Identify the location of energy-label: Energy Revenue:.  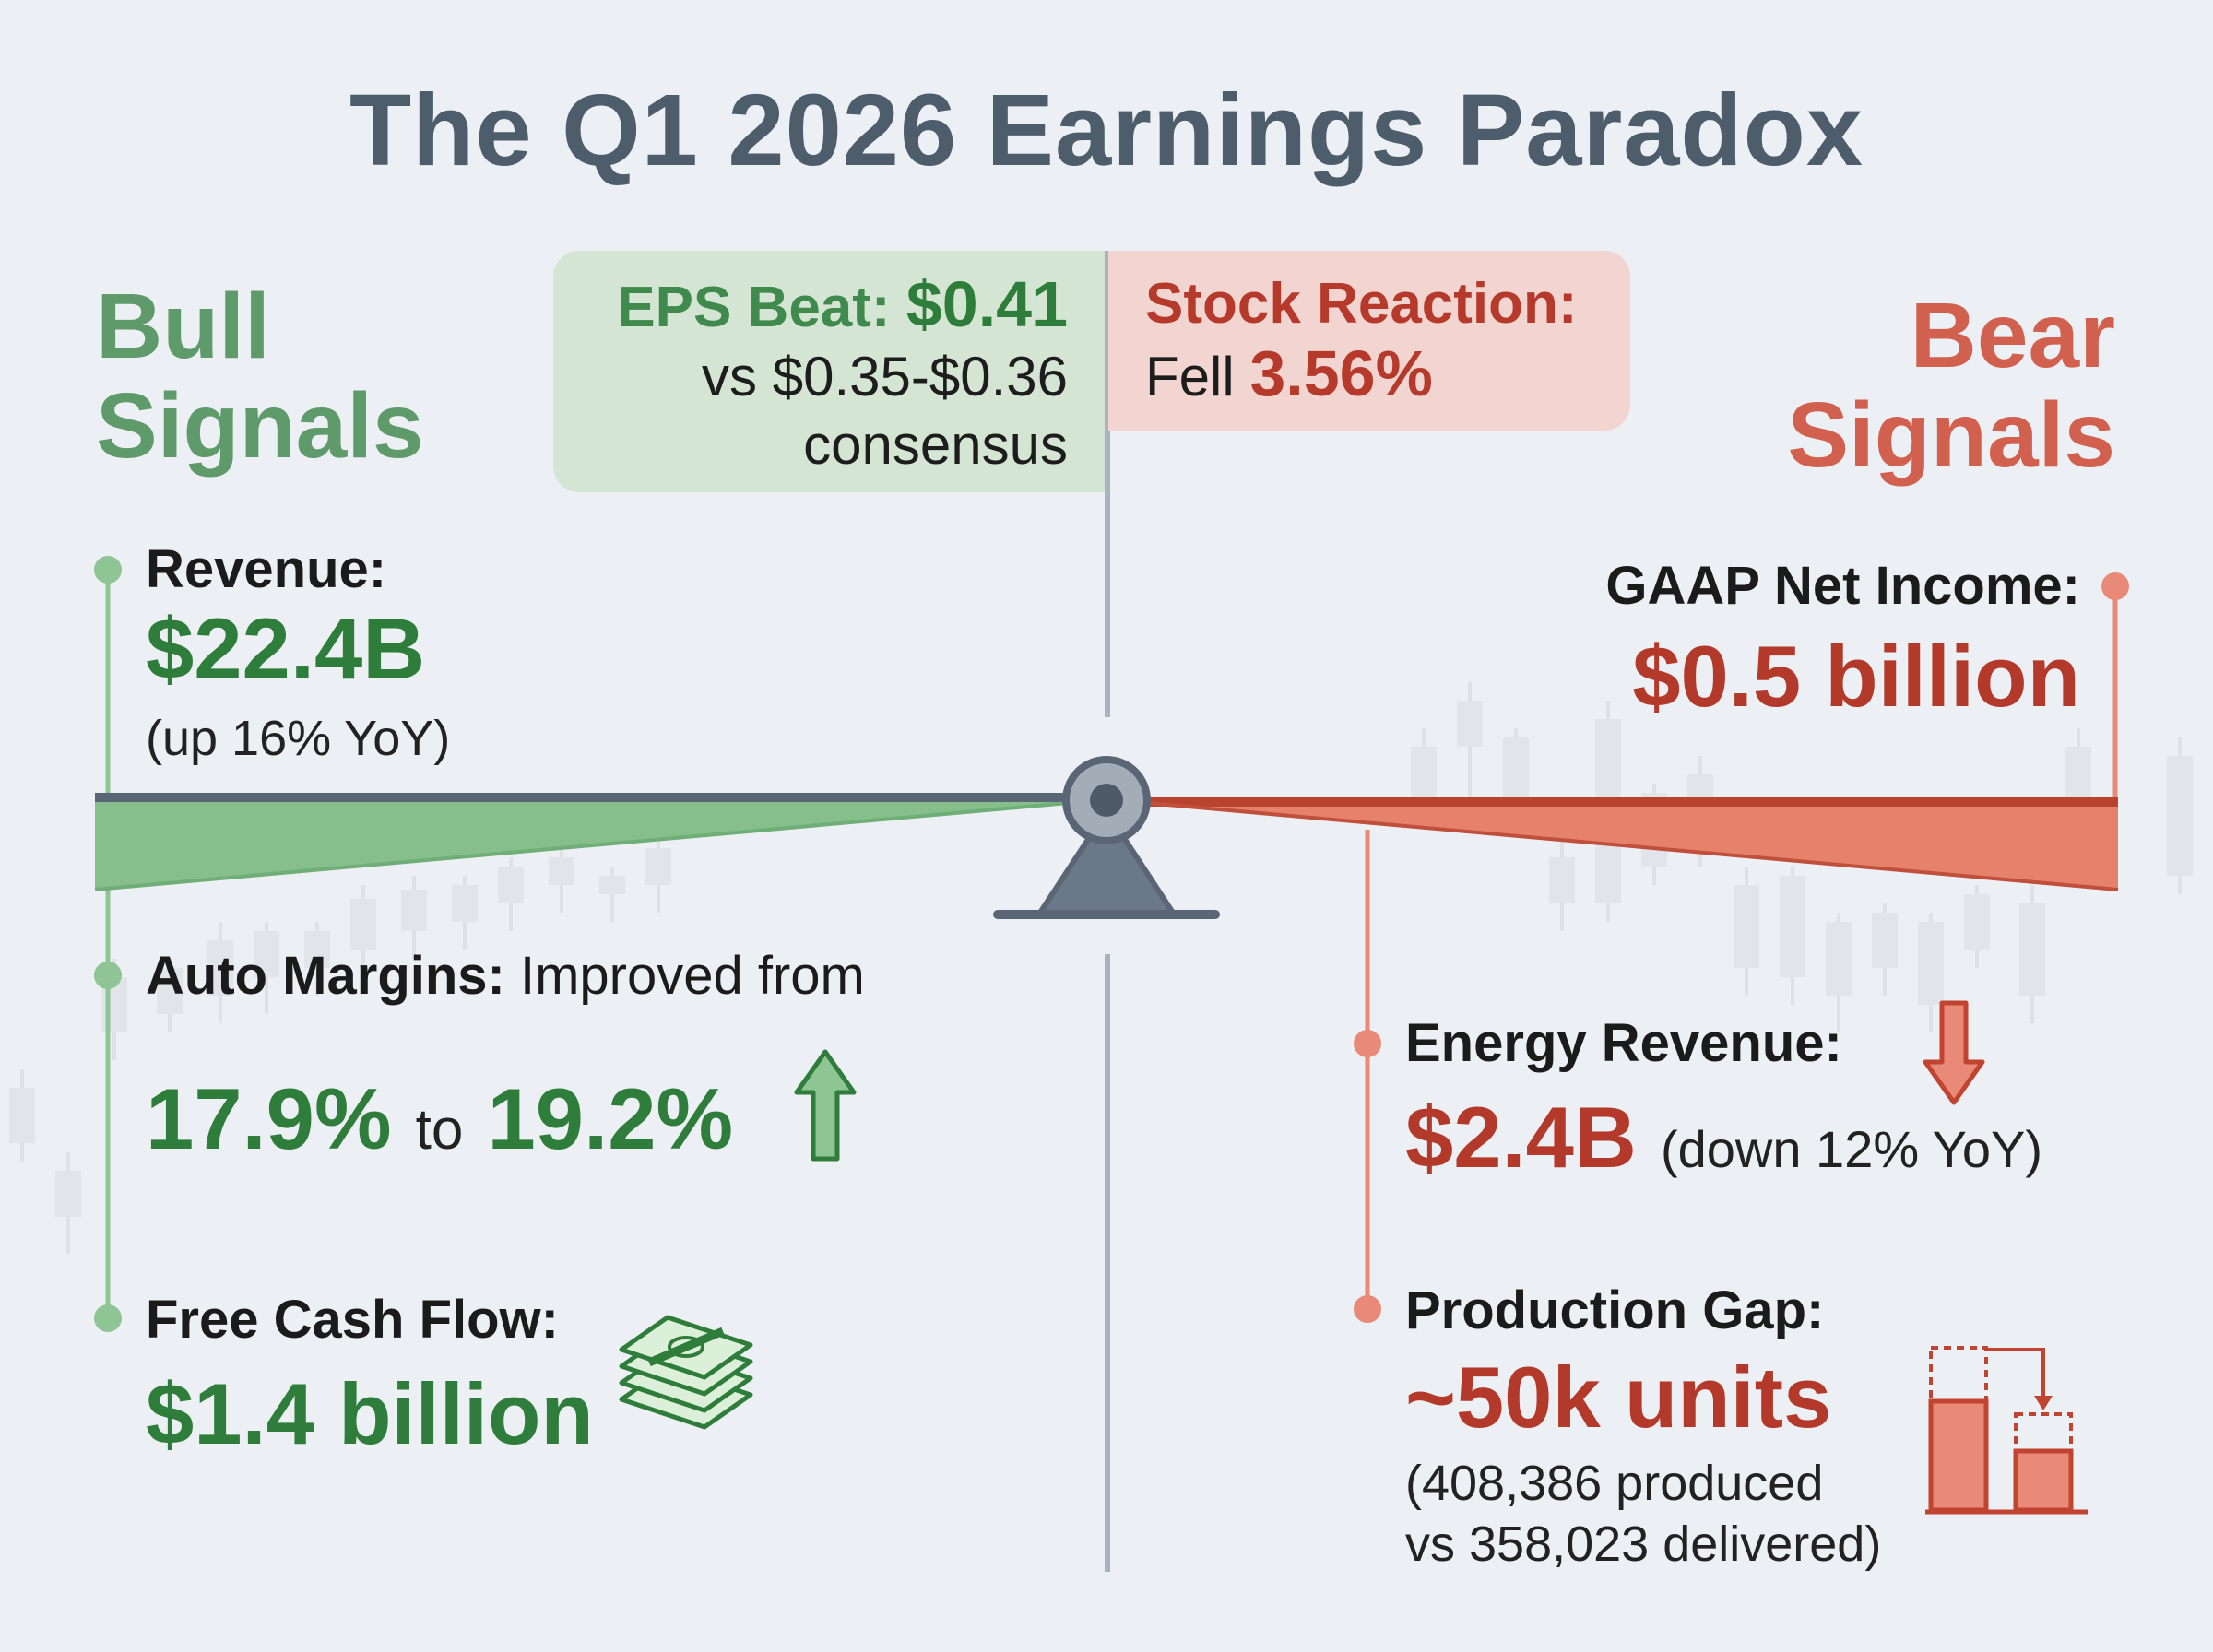
(1623, 1043).